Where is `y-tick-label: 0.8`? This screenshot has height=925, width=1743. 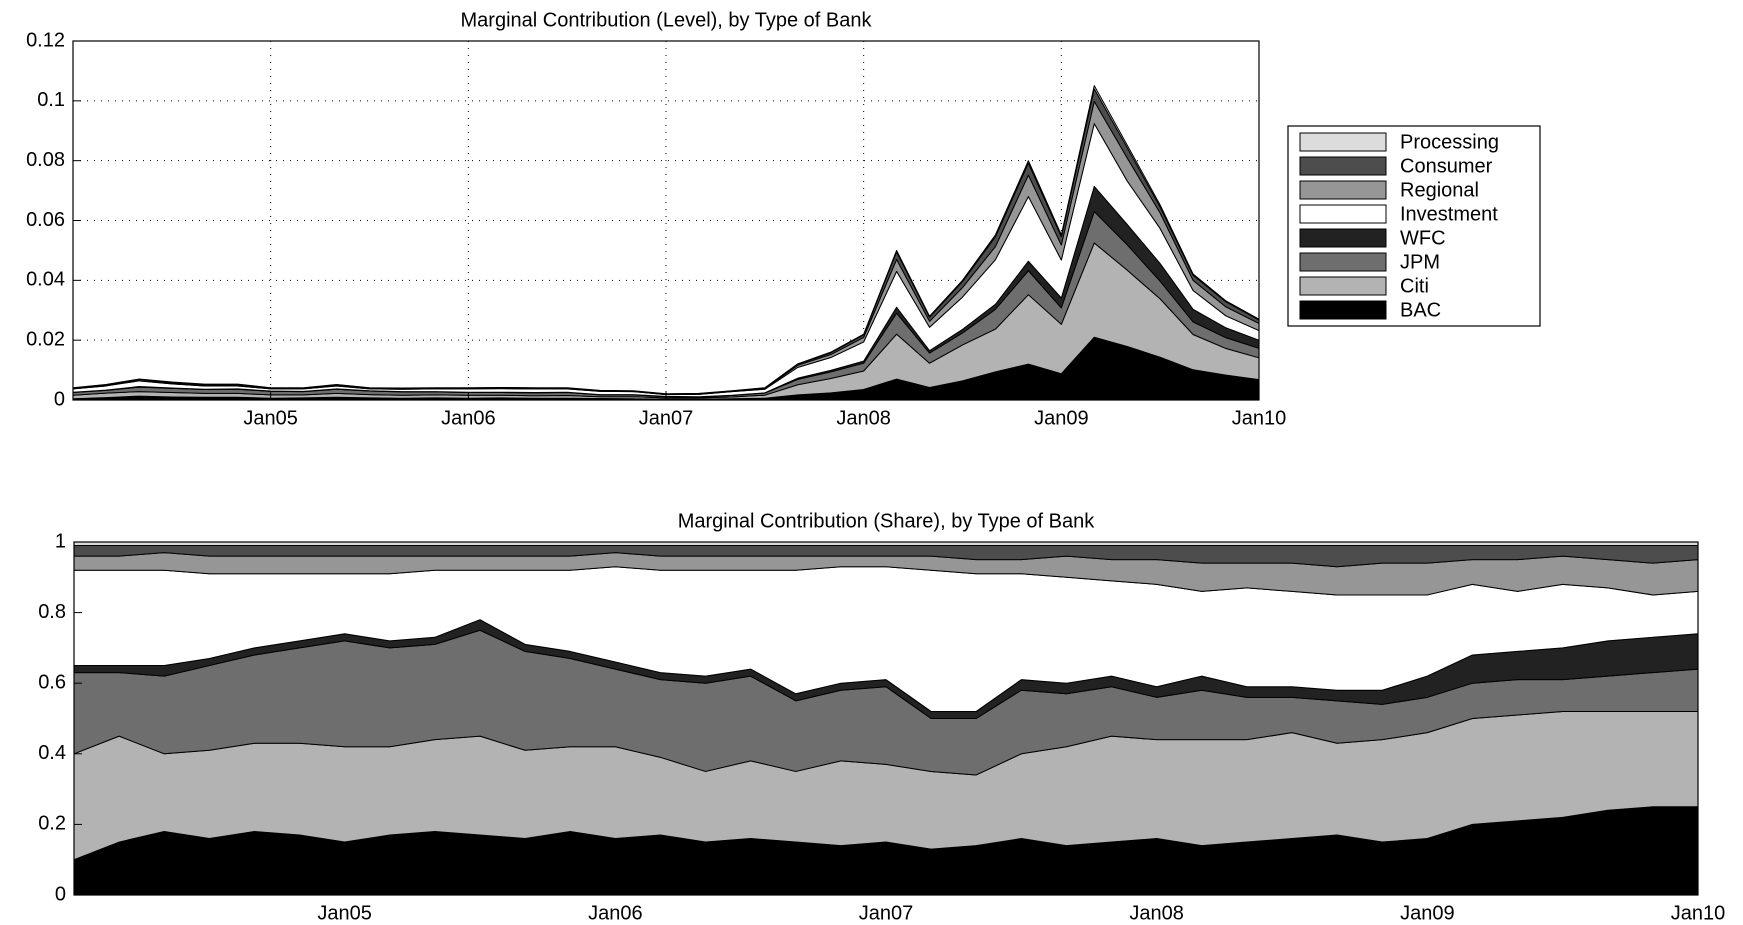
y-tick-label: 0.8 is located at coordinates (52, 612).